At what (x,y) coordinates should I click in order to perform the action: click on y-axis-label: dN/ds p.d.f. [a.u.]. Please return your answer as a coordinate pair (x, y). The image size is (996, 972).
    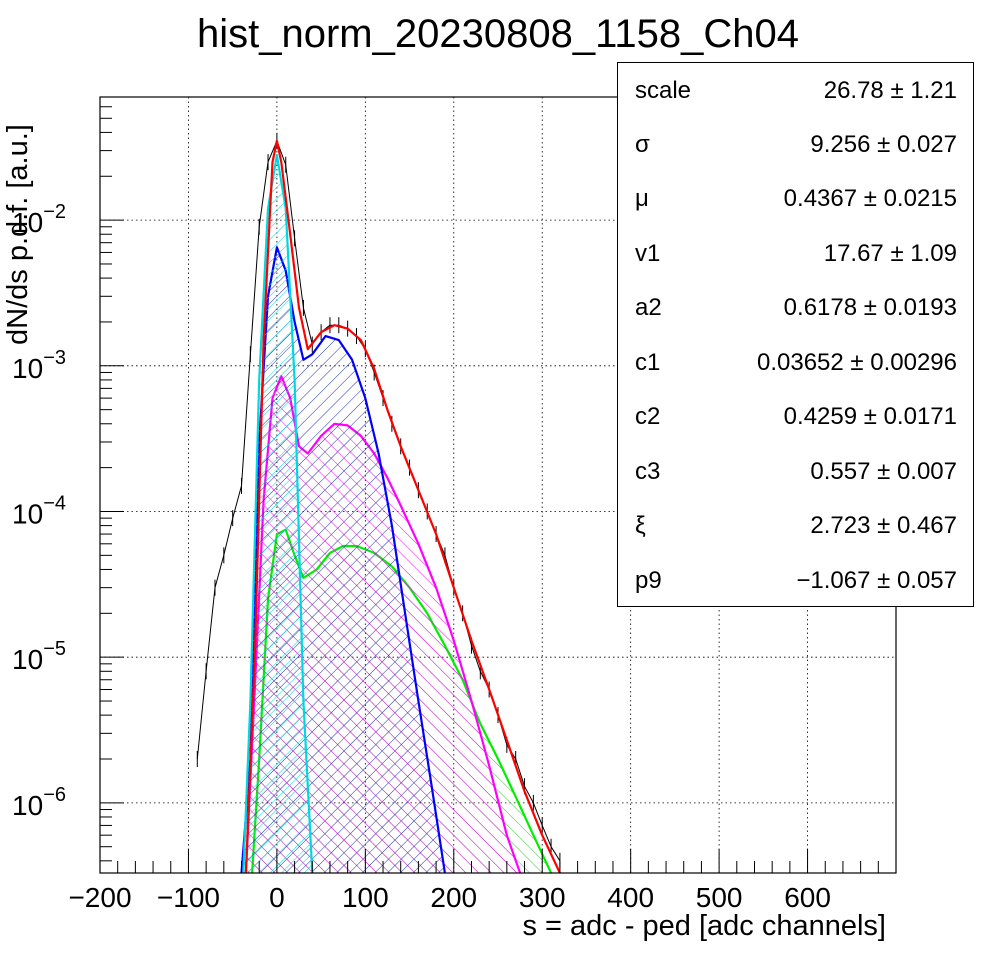
    Looking at the image, I should click on (18, 234).